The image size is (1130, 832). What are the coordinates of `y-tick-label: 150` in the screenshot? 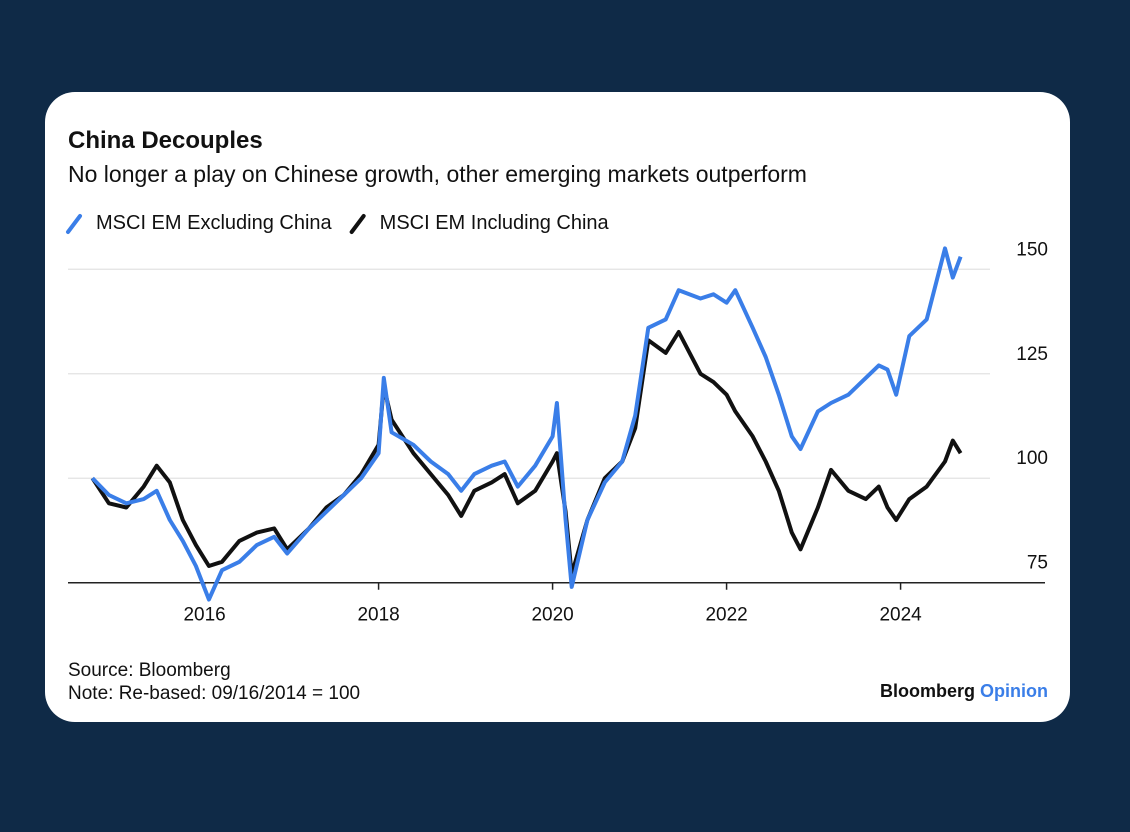 It's located at (1032, 249).